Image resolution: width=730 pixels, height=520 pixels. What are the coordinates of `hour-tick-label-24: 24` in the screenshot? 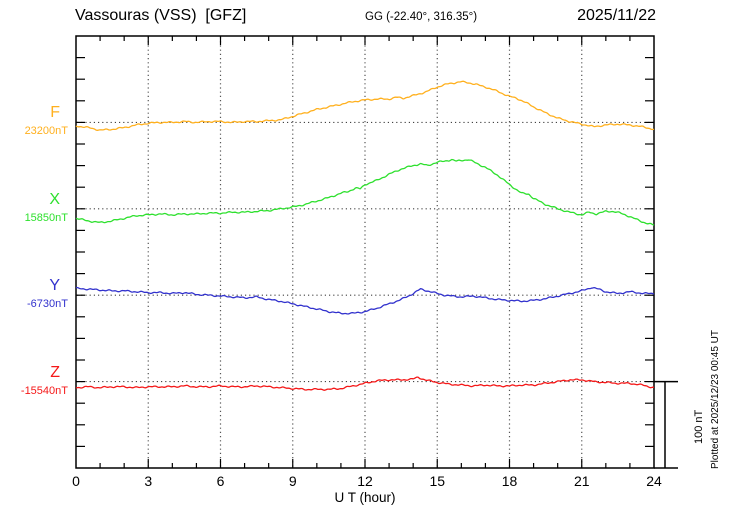 It's located at (654, 481).